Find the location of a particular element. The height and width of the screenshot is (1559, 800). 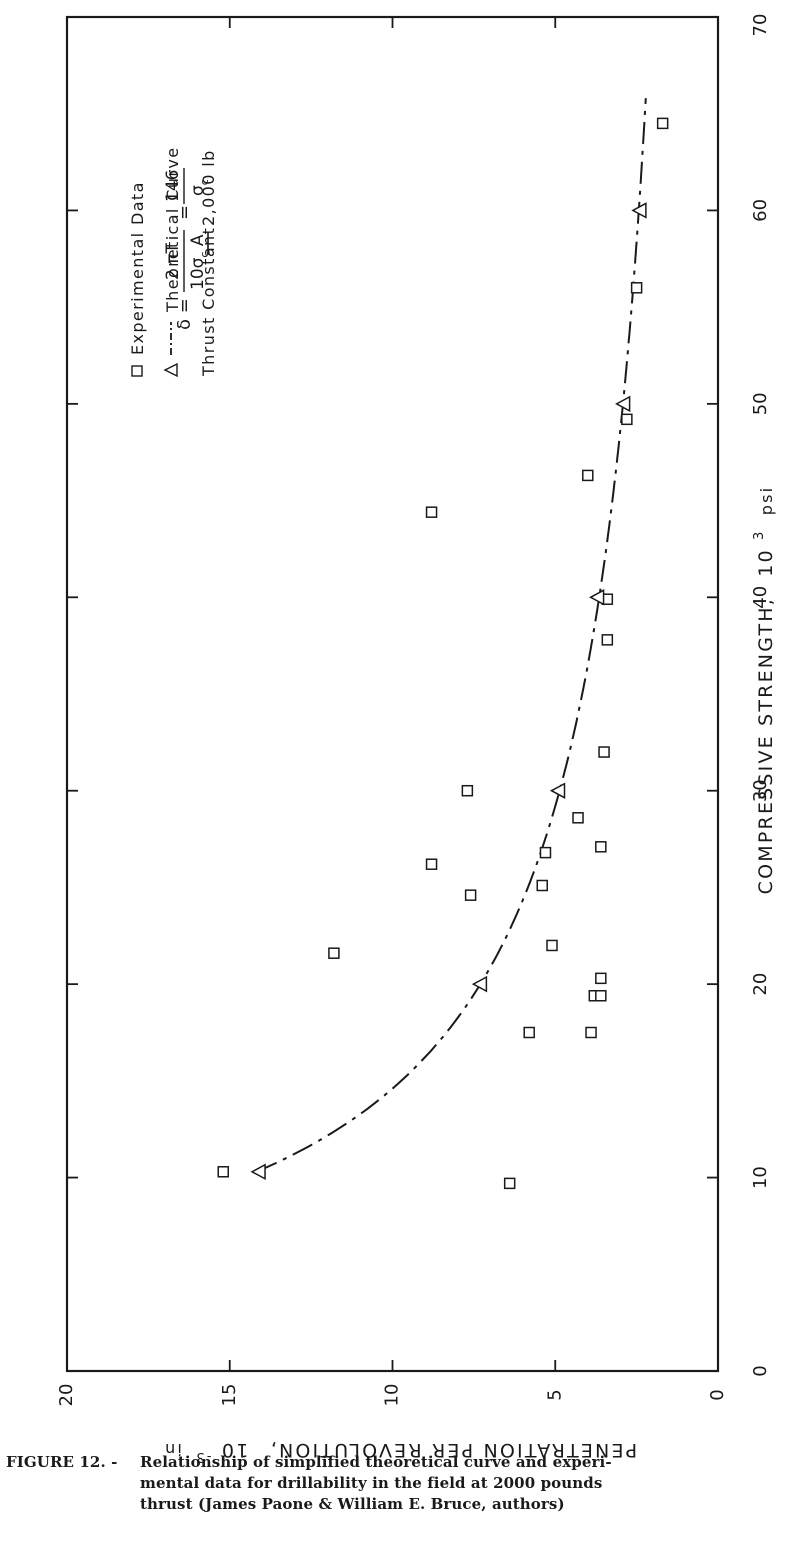

y-axis-title: PENETRATION PER REVOLUTION, 10 -3 in is located at coordinates (400, 1454).